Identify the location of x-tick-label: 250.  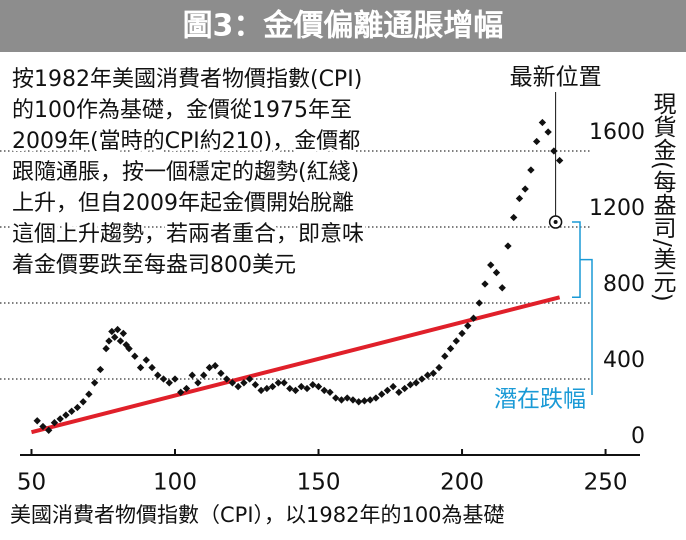
(606, 483).